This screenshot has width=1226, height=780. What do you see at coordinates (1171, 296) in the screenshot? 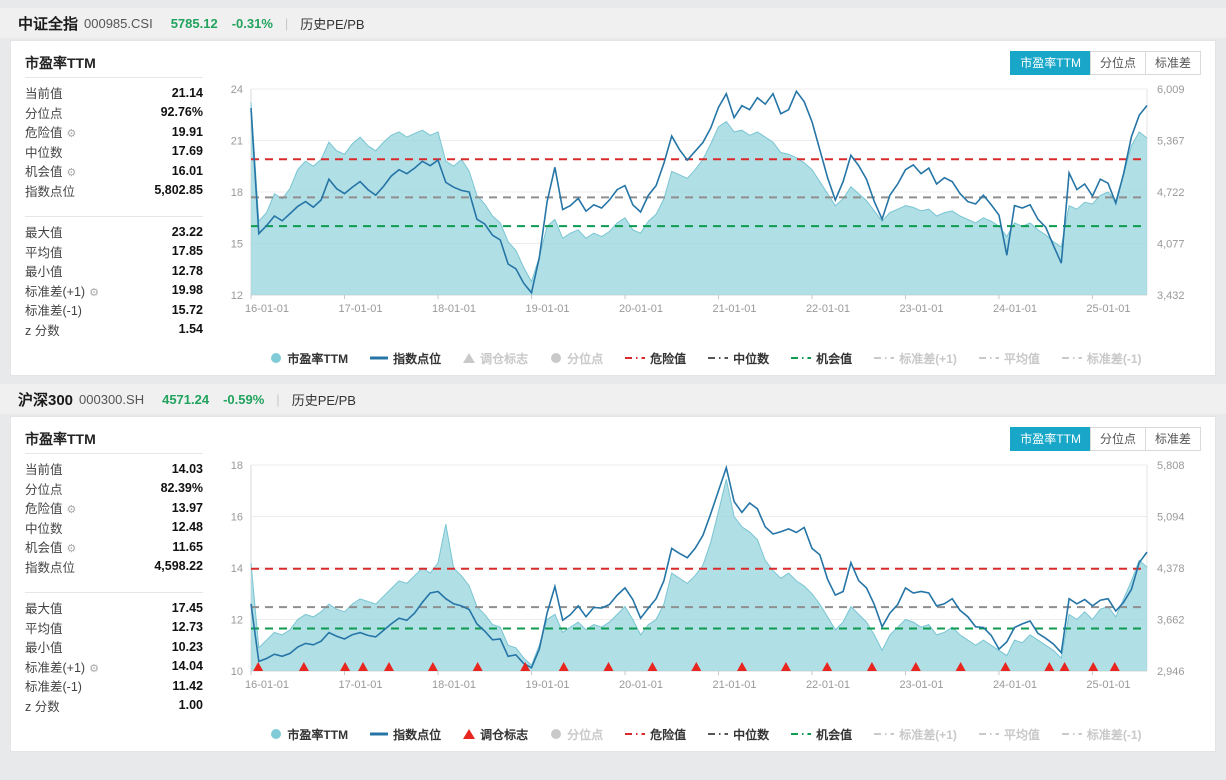
I see `right-axis-tick: 3,432` at bounding box center [1171, 296].